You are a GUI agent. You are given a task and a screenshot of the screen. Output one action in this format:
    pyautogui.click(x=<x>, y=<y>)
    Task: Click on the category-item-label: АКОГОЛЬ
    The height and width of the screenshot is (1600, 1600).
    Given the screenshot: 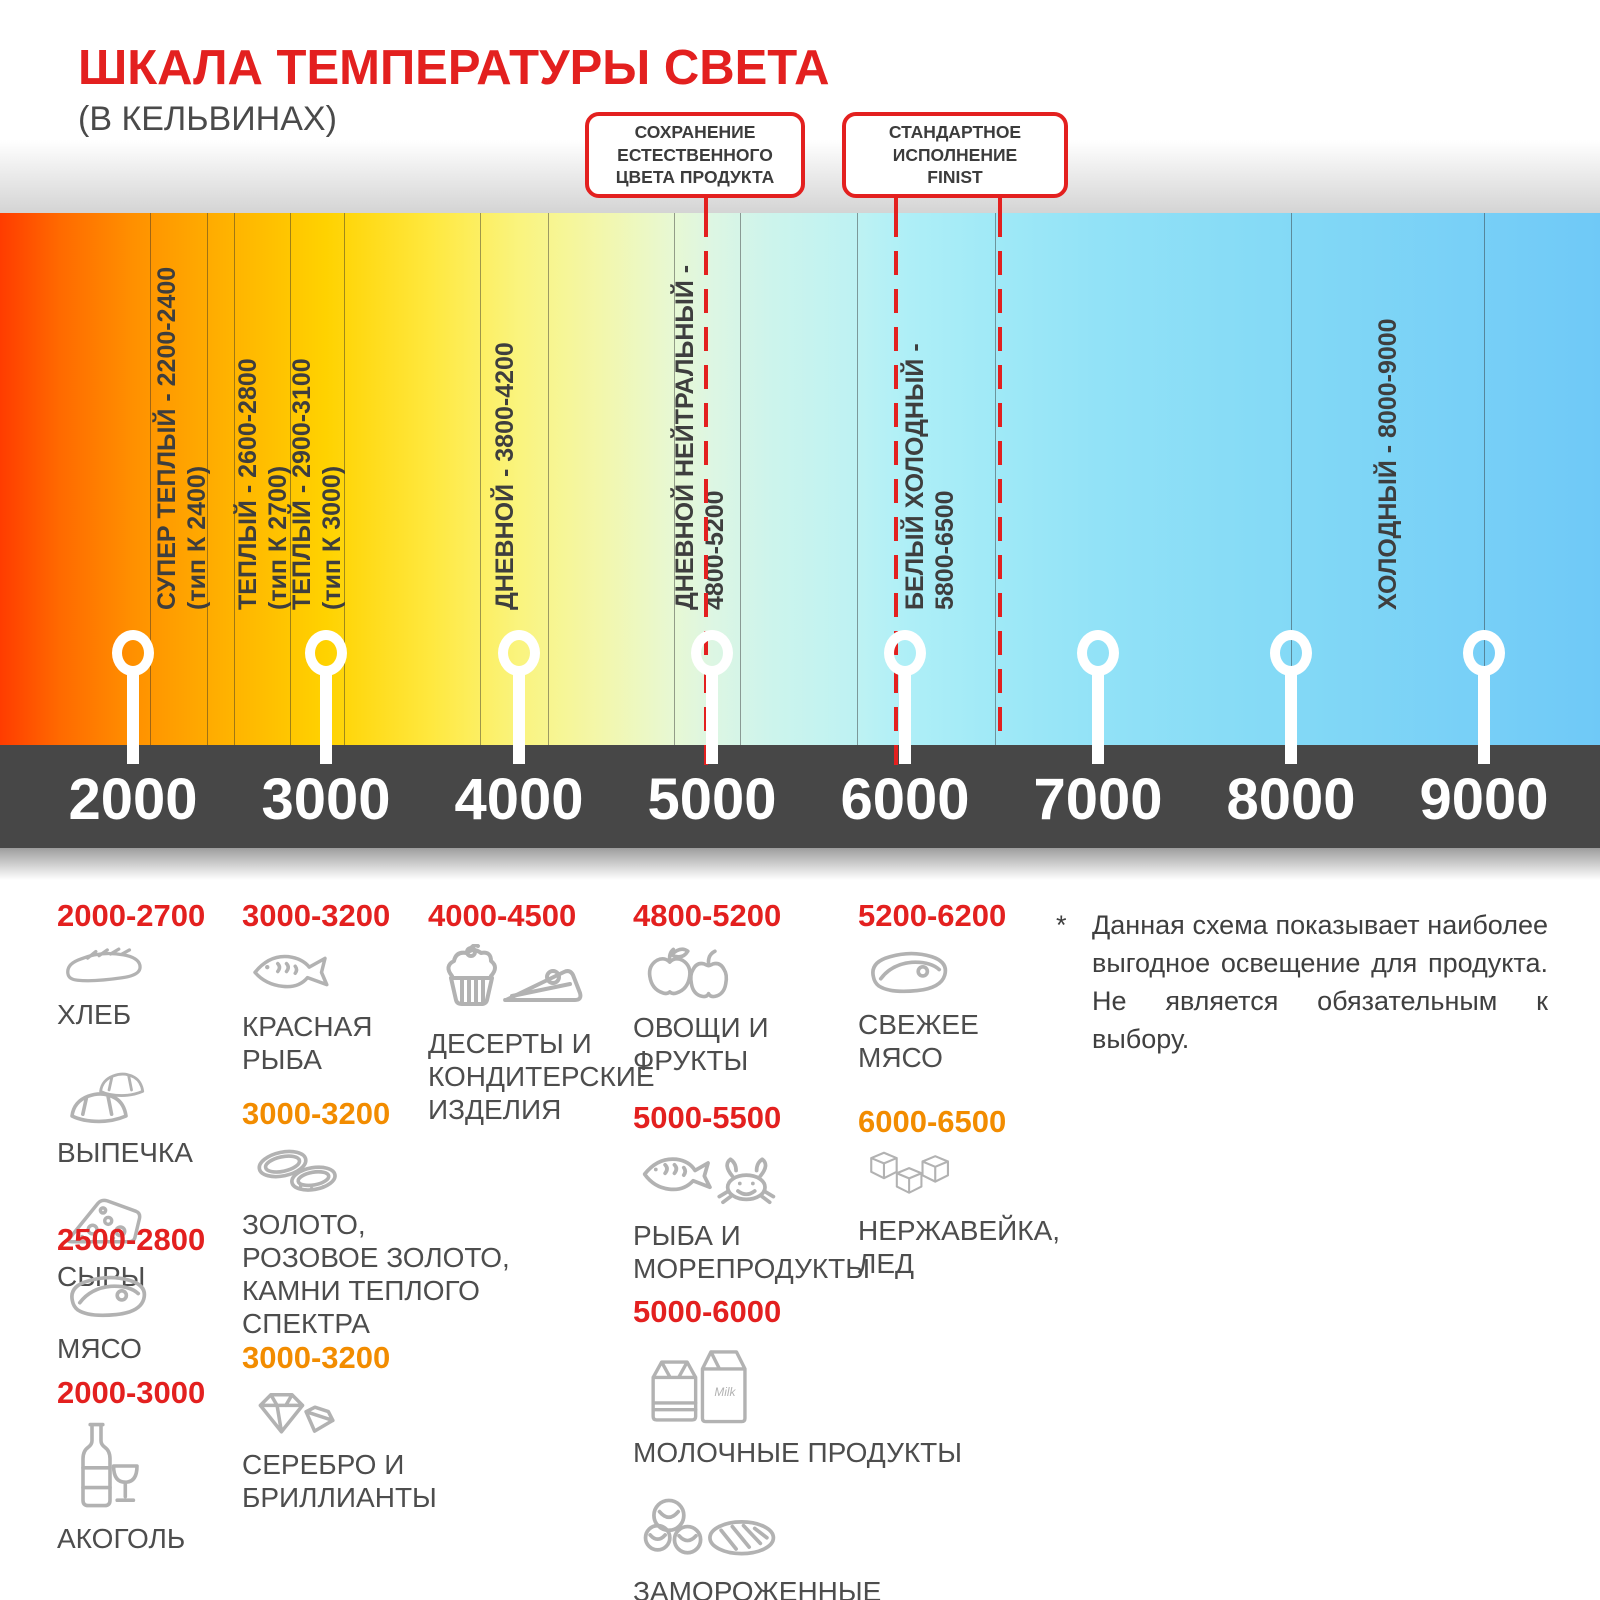 What is the action you would take?
    pyautogui.click(x=121, y=1538)
    